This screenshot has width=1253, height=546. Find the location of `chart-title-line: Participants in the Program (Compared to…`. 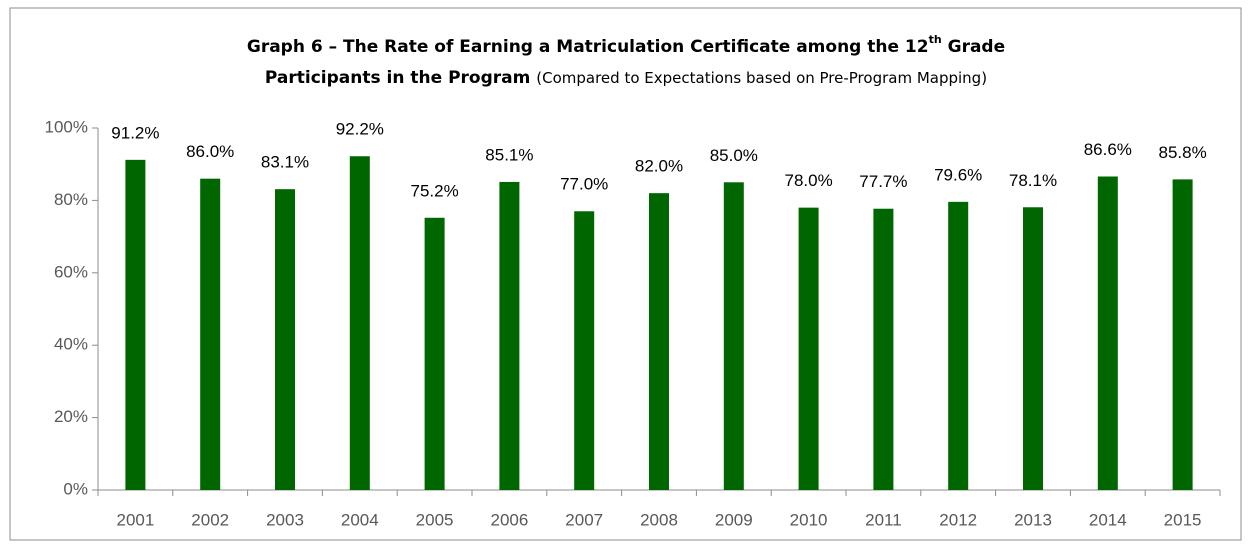

chart-title-line: Participants in the Program (Compared to… is located at coordinates (626, 78).